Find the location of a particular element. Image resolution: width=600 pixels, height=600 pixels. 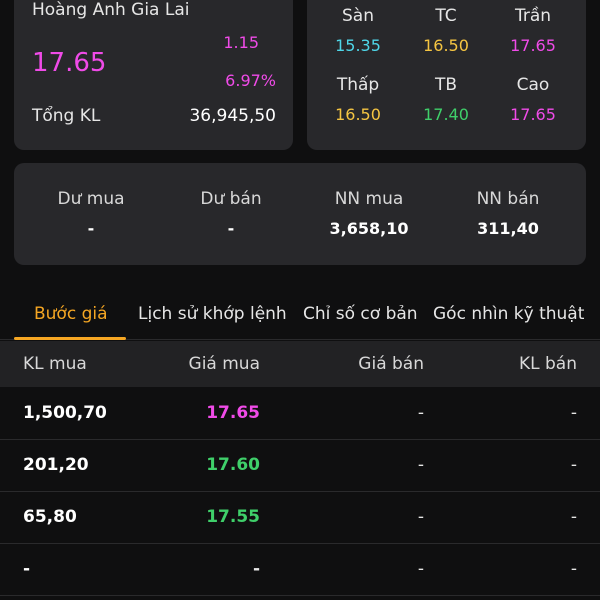

price-change-percent: 6.97% is located at coordinates (250, 80).